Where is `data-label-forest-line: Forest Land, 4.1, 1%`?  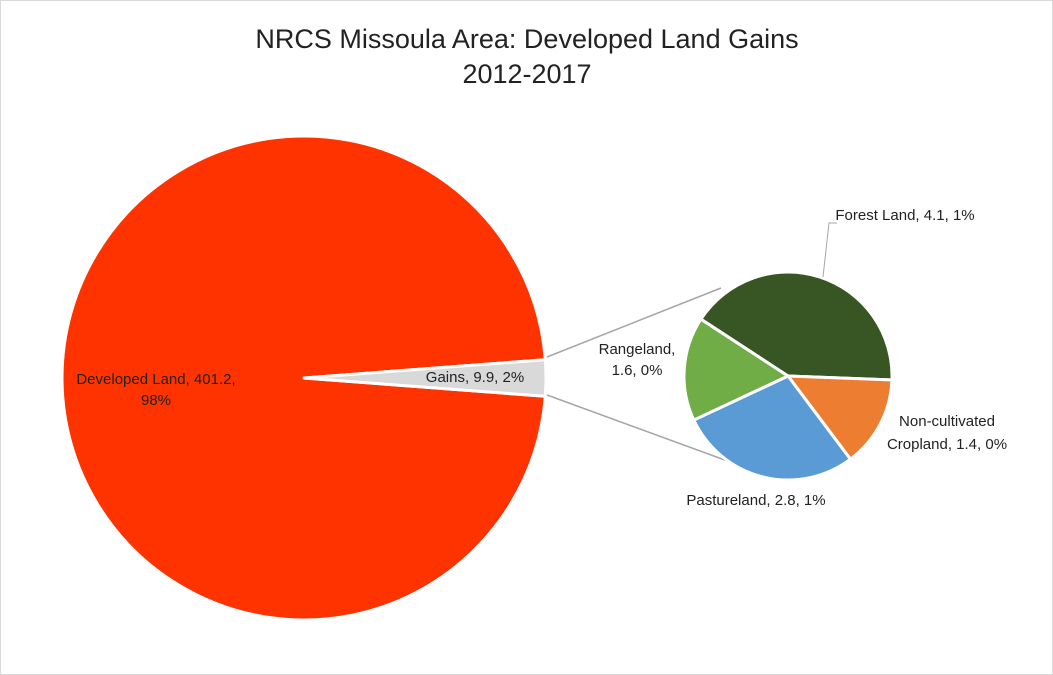 data-label-forest-line: Forest Land, 4.1, 1% is located at coordinates (904, 215).